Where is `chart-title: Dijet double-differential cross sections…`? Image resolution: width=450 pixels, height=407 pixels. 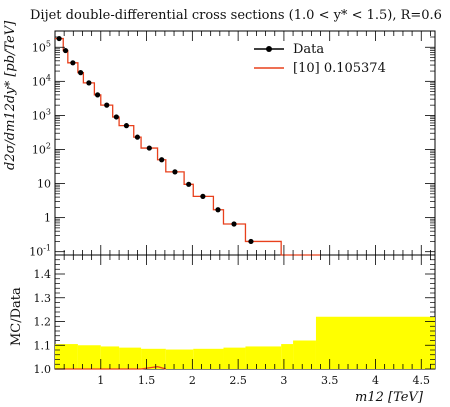
chart-title: Dijet double-differential cross sections… is located at coordinates (236, 15).